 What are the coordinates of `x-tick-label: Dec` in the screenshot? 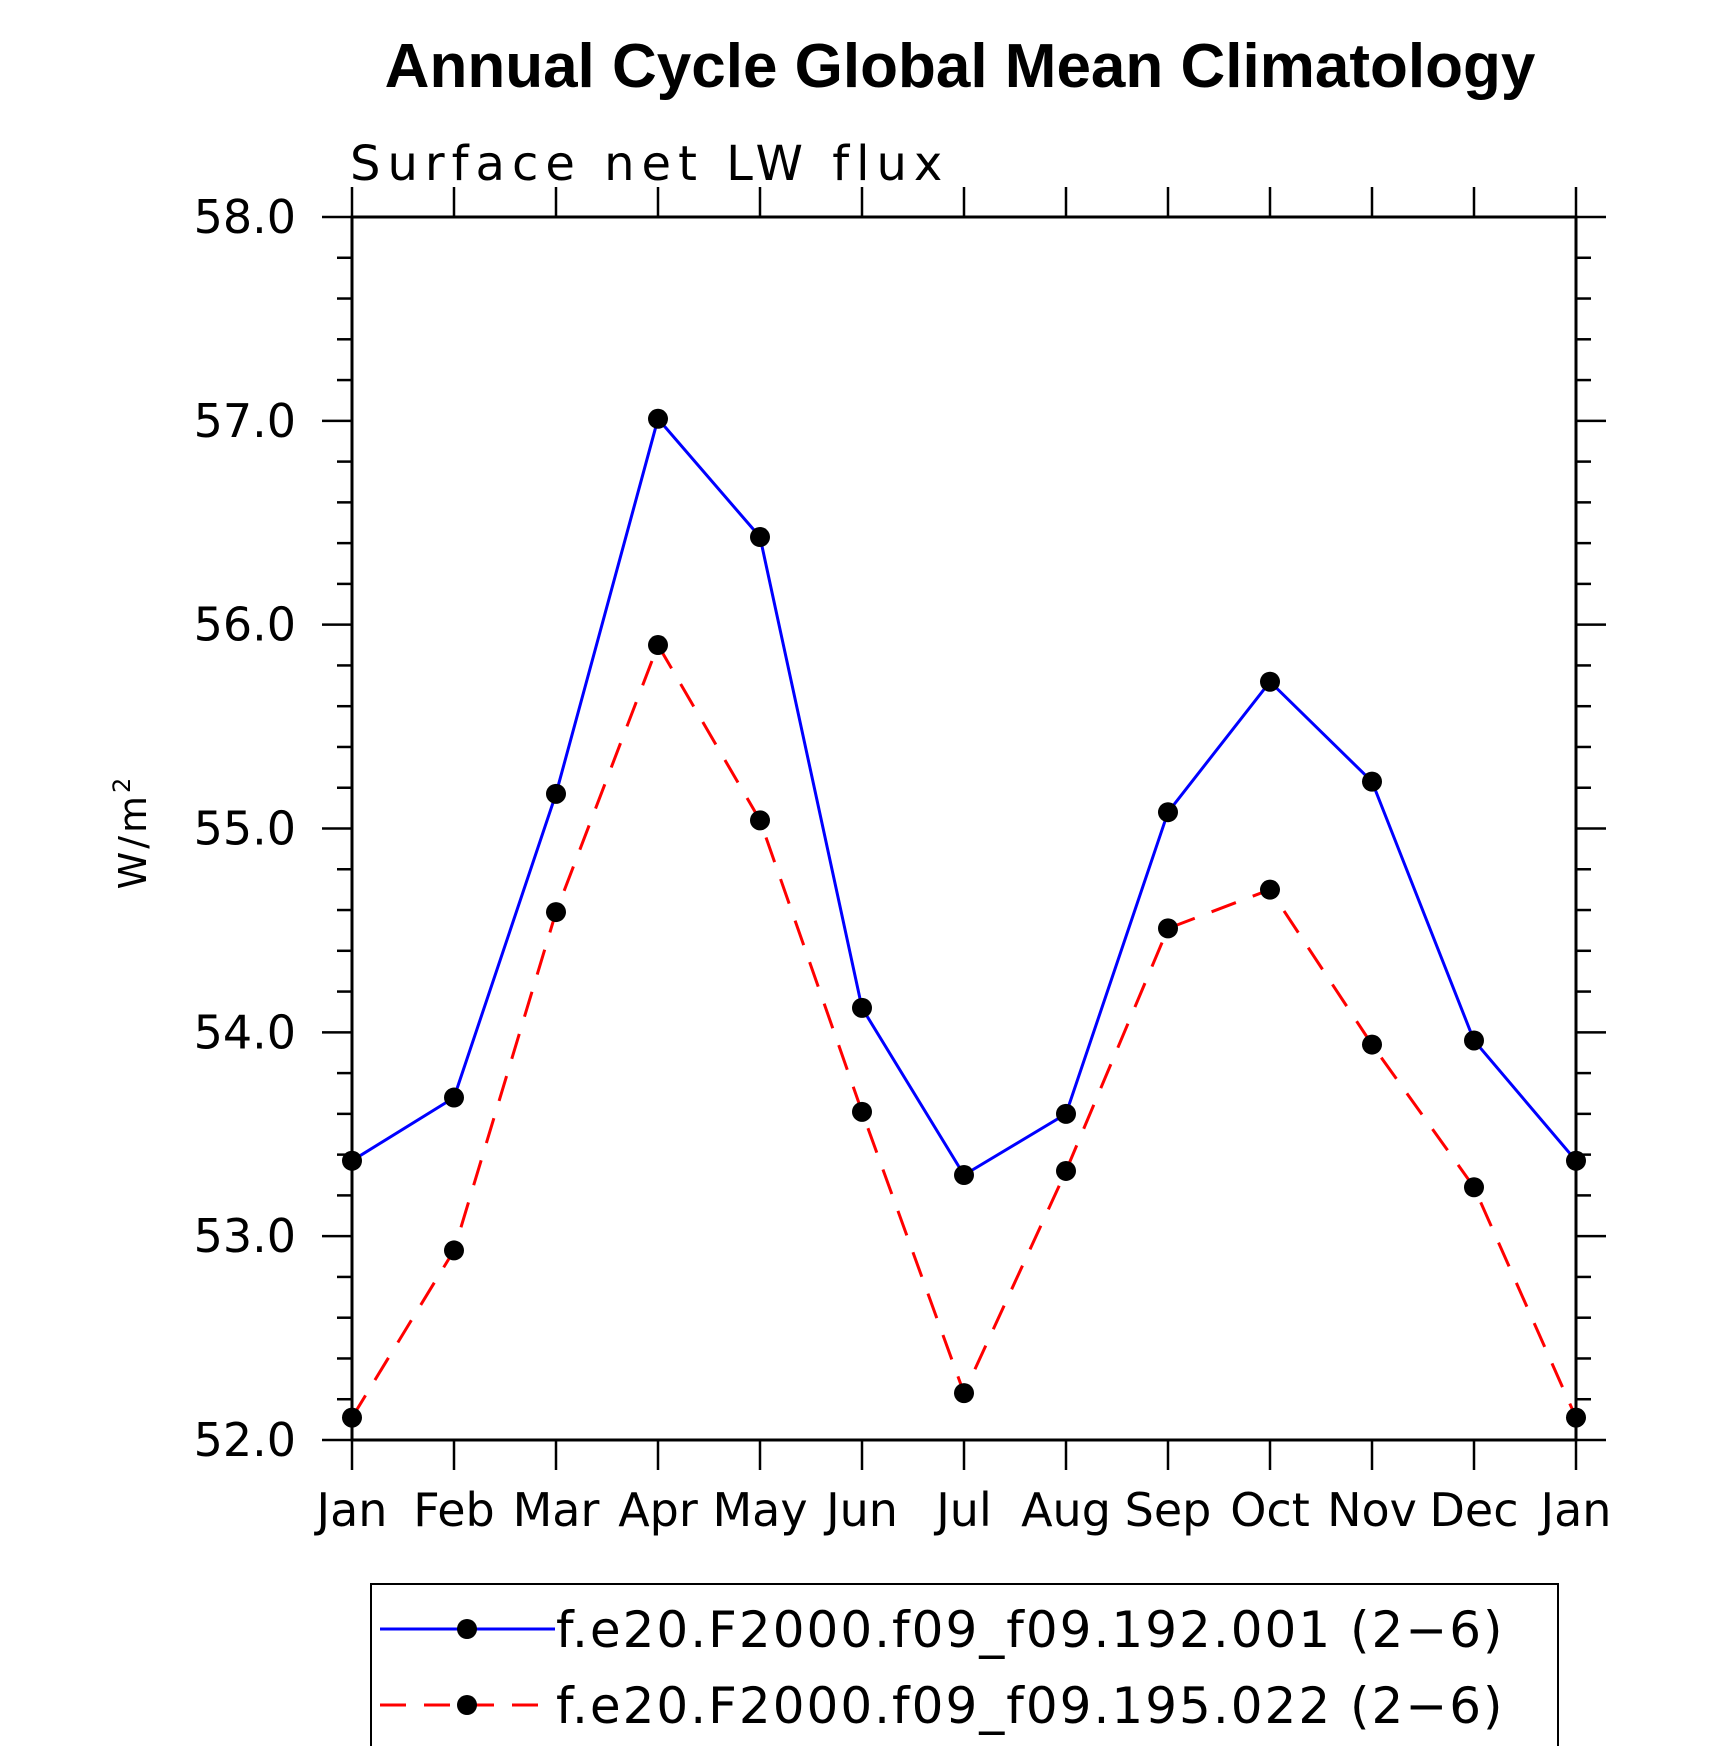 It's located at (1473, 1510).